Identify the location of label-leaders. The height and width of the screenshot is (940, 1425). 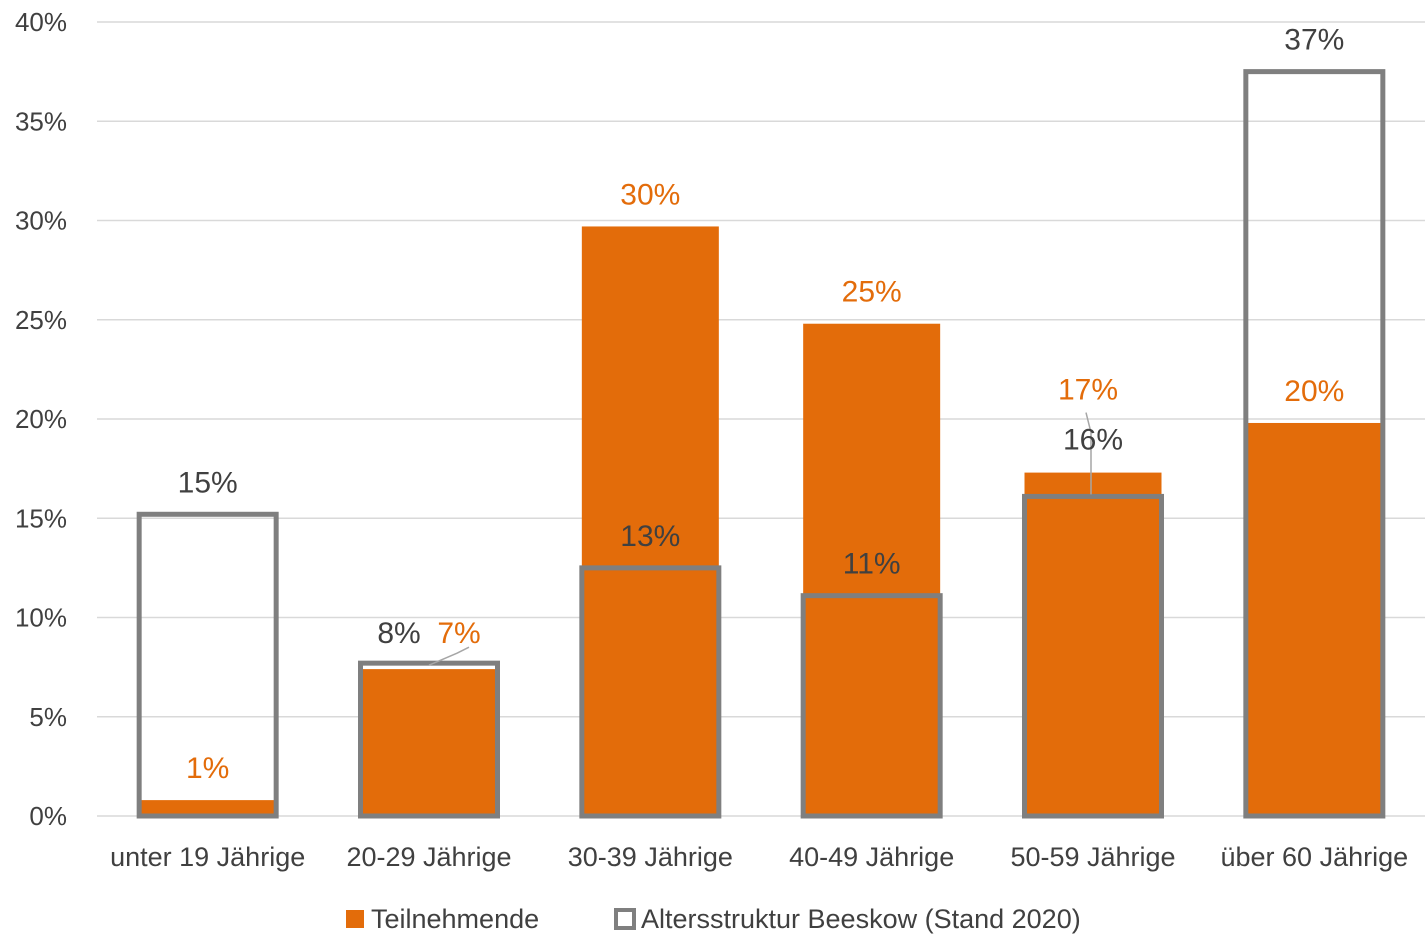
(760, 539).